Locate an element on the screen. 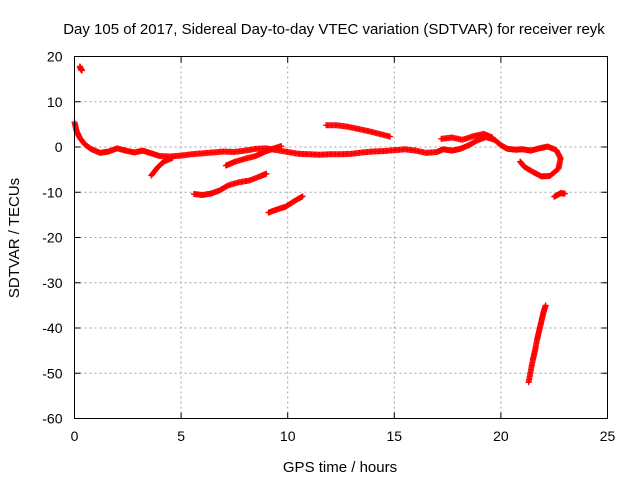 Image resolution: width=640 pixels, height=480 pixels. x-tick-label: 5 is located at coordinates (181, 436).